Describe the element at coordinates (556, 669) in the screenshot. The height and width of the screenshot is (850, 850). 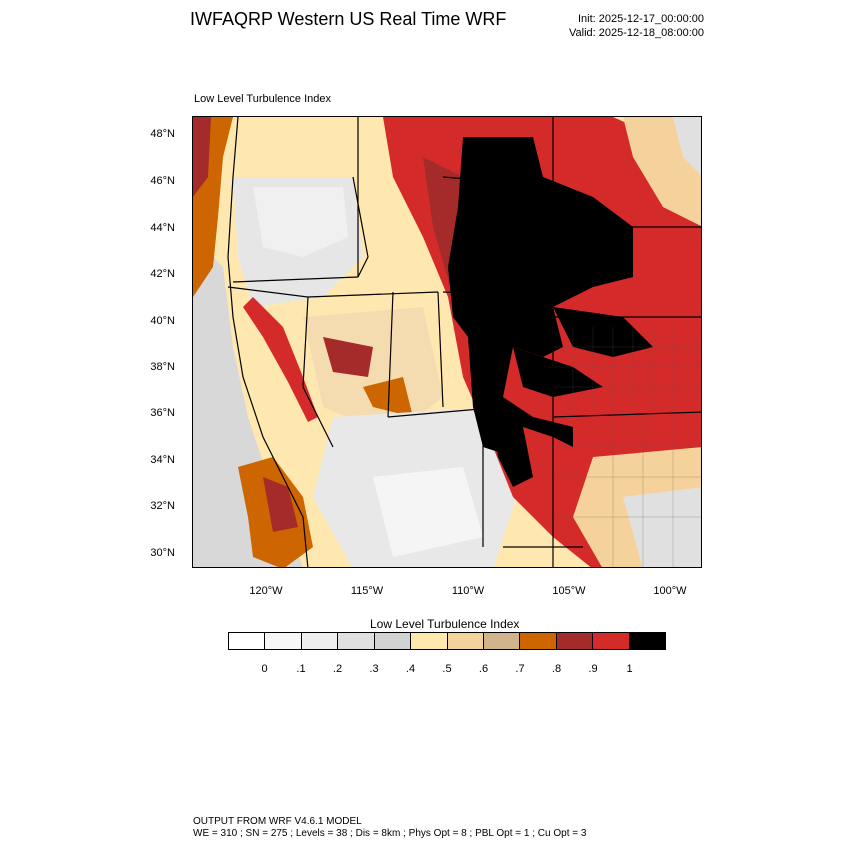
I see `colorbar-label: .8` at that location.